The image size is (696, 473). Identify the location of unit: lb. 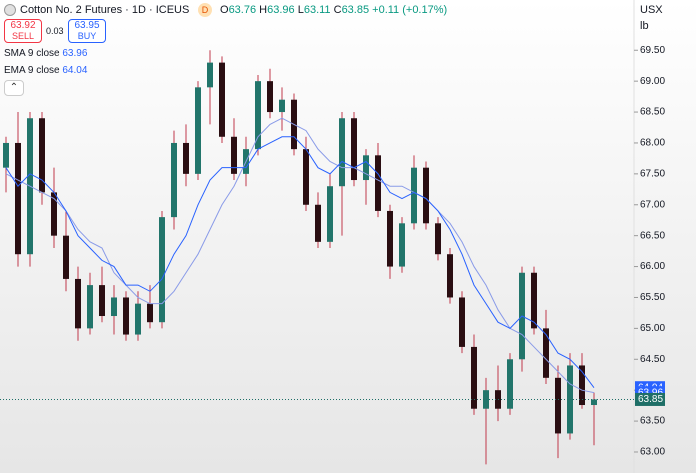
(644, 26).